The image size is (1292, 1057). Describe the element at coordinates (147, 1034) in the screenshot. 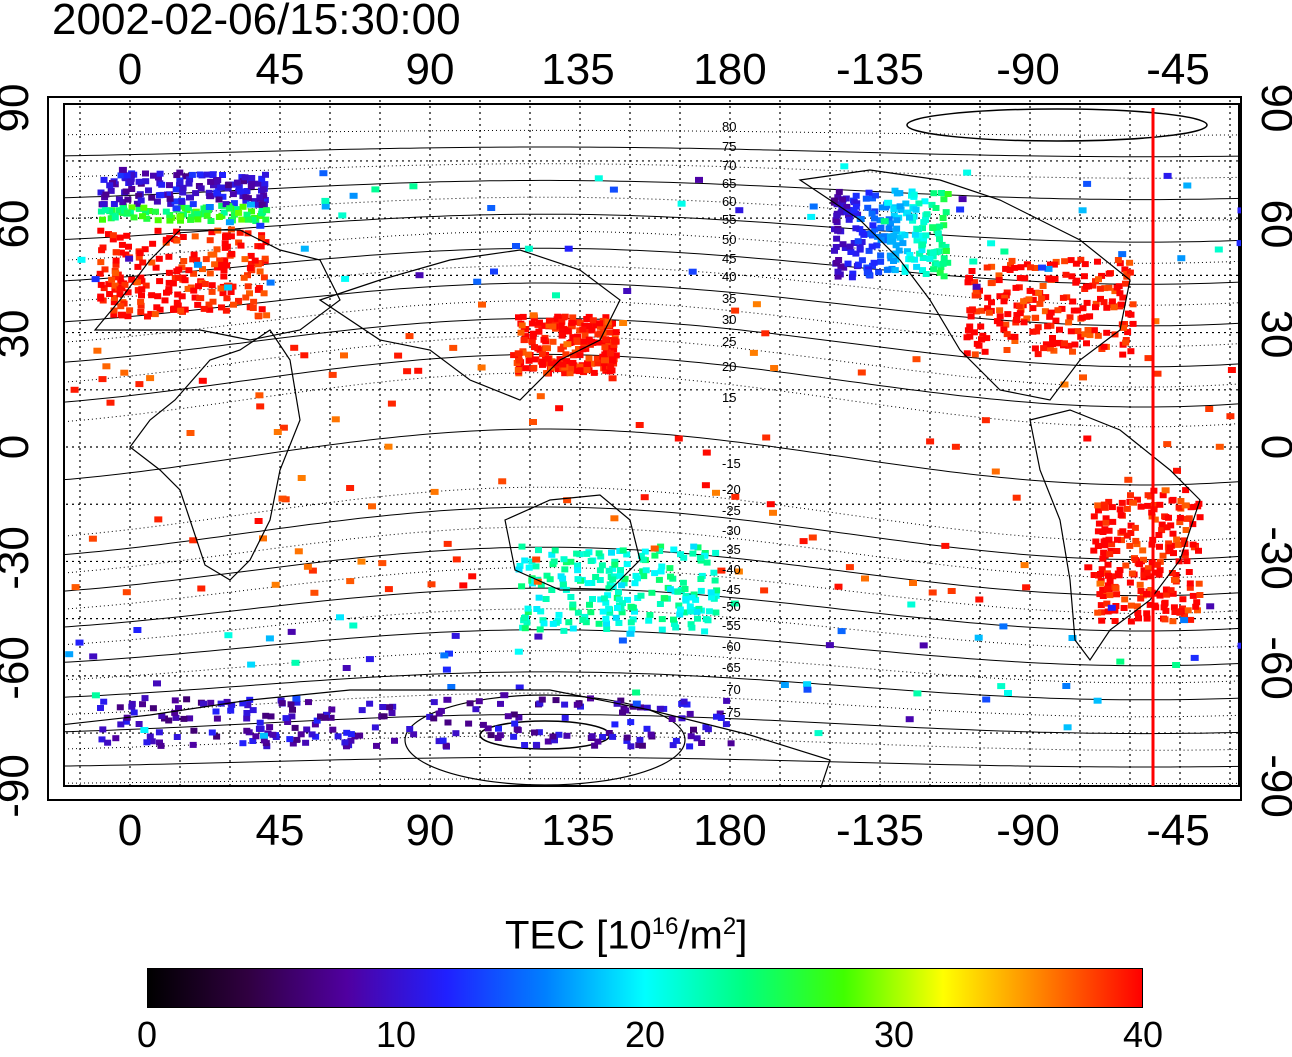

I see `colorbar-tick-label: 0` at that location.